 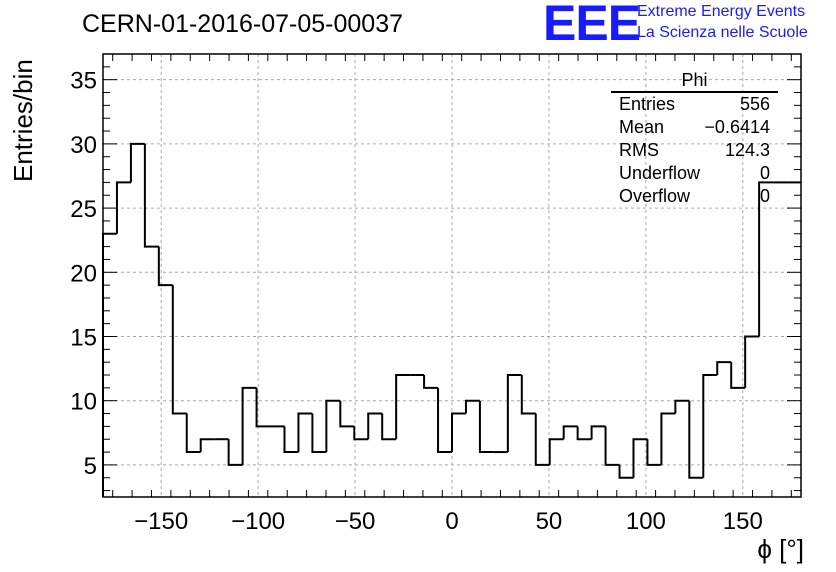 I want to click on y-tick-label: 5, so click(x=90, y=466).